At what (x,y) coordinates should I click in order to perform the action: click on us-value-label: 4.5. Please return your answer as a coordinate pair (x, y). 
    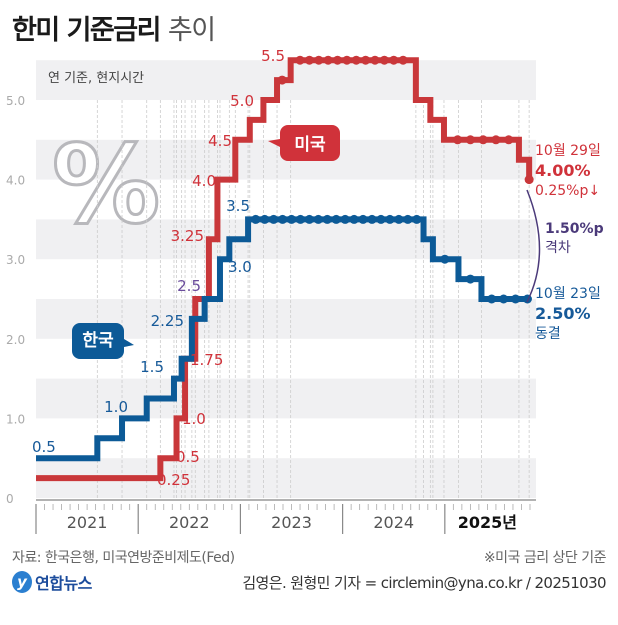
    Looking at the image, I should click on (220, 141).